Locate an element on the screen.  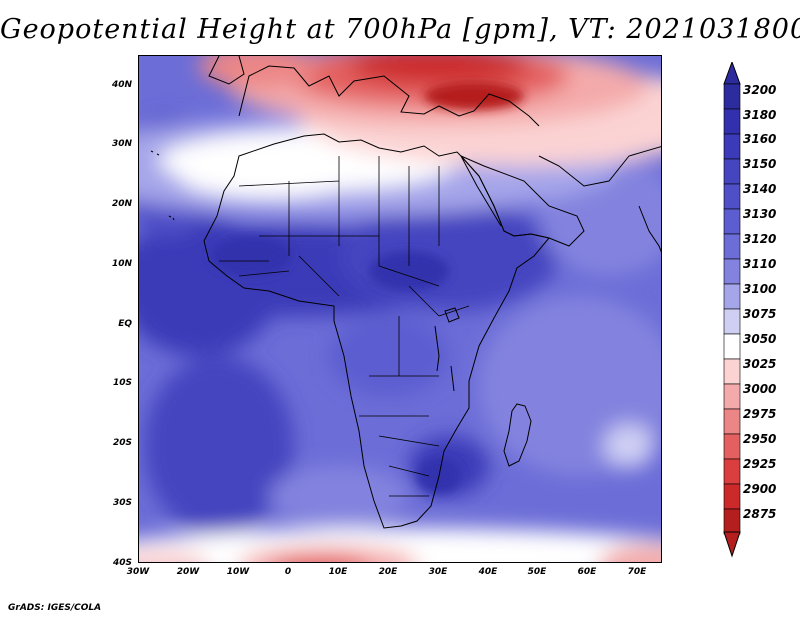
lon-label-20e: 20E is located at coordinates (388, 572).